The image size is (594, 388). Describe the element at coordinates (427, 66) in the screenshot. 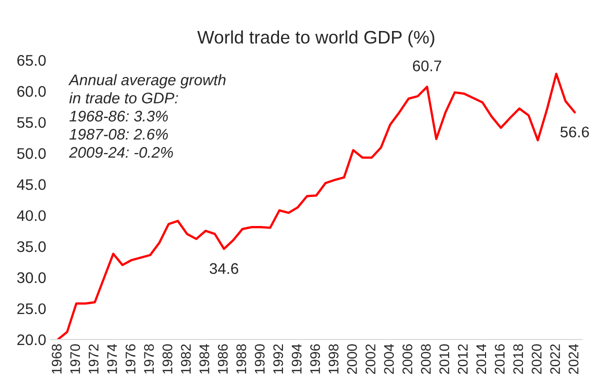

I see `data-label: 60.7` at that location.